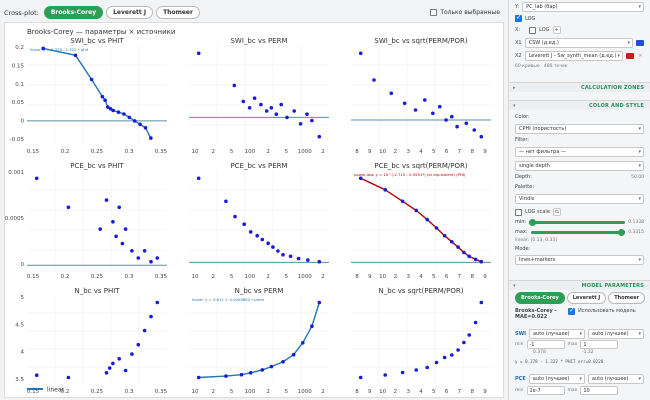 This screenshot has height=400, width=650. What do you see at coordinates (579, 166) in the screenshot?
I see `depth-mode-select: single depth` at bounding box center [579, 166].